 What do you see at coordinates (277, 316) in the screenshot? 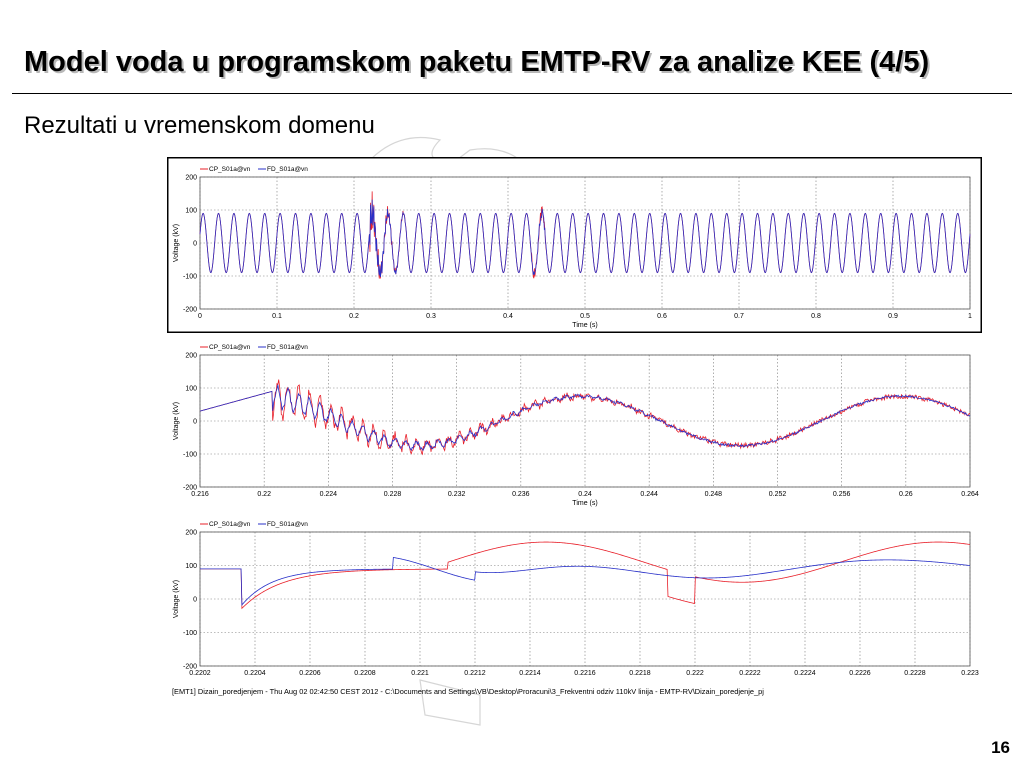
I see `x-tick-label: 0.1` at bounding box center [277, 316].